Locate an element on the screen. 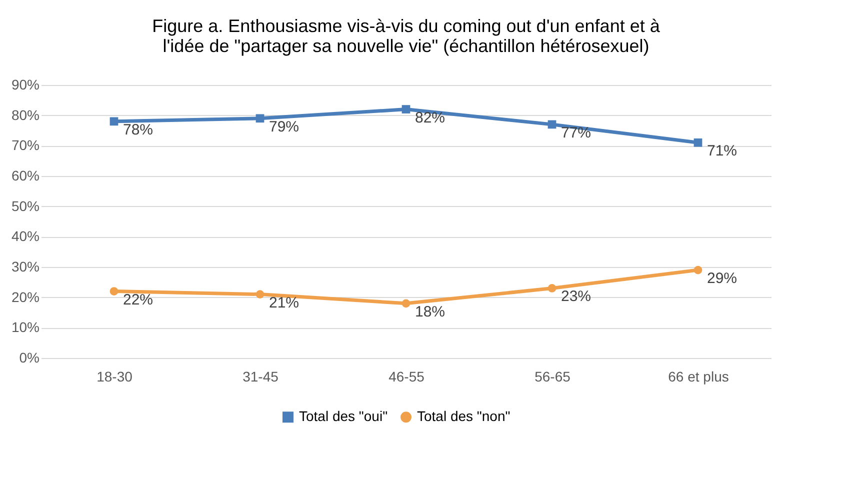 This screenshot has height=477, width=850. data-label: 21% is located at coordinates (284, 303).